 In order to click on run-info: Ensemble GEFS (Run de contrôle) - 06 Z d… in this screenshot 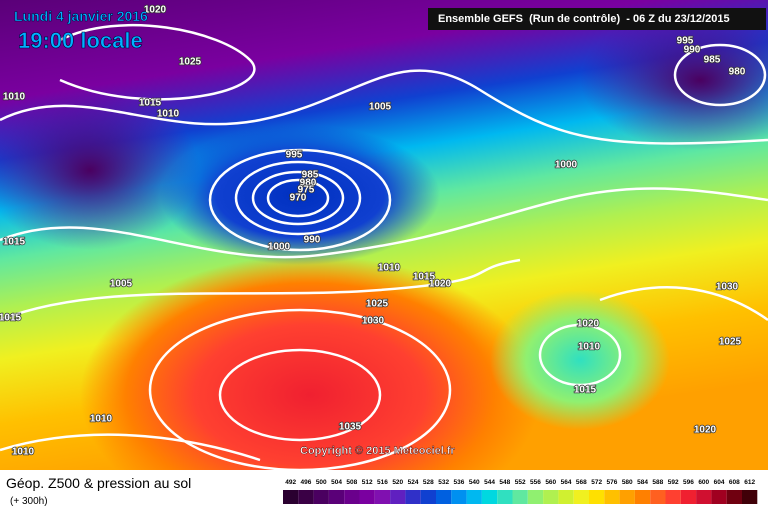, I will do `click(584, 19)`.